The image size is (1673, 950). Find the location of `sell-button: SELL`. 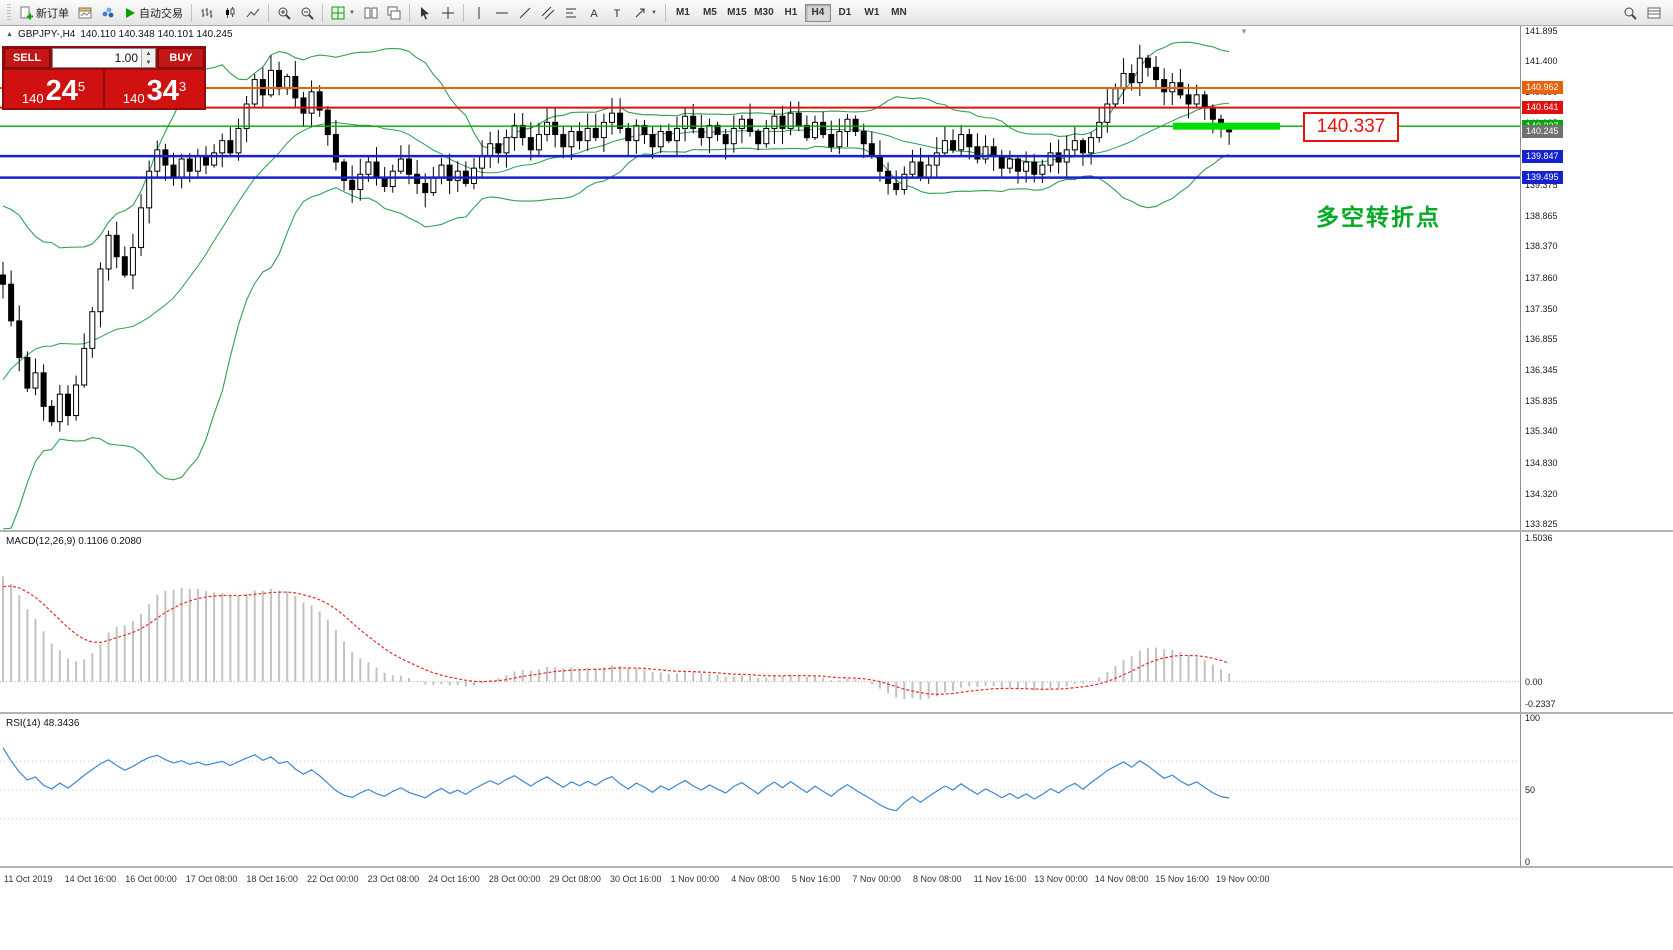

sell-button: SELL is located at coordinates (27, 58).